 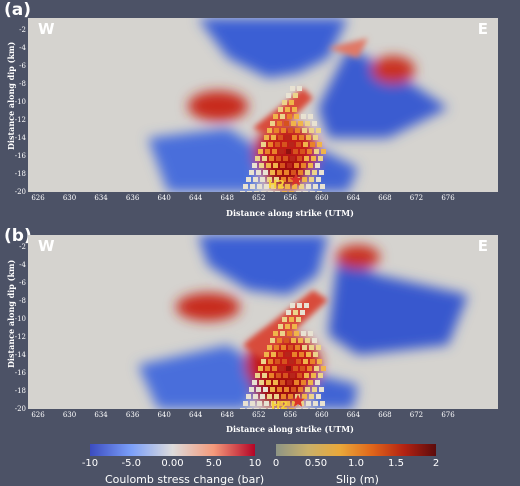 I want to click on colorbar-tick-label: 5.0, so click(x=213, y=463).